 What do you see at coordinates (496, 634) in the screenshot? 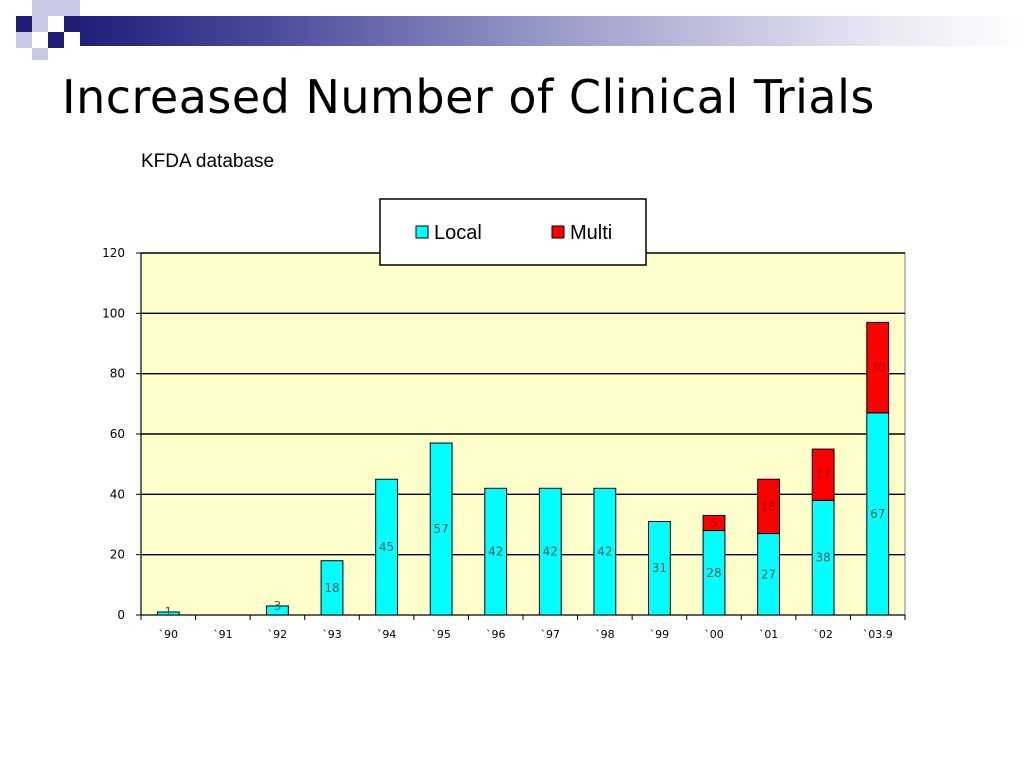
I see `x-tick-label: `96` at bounding box center [496, 634].